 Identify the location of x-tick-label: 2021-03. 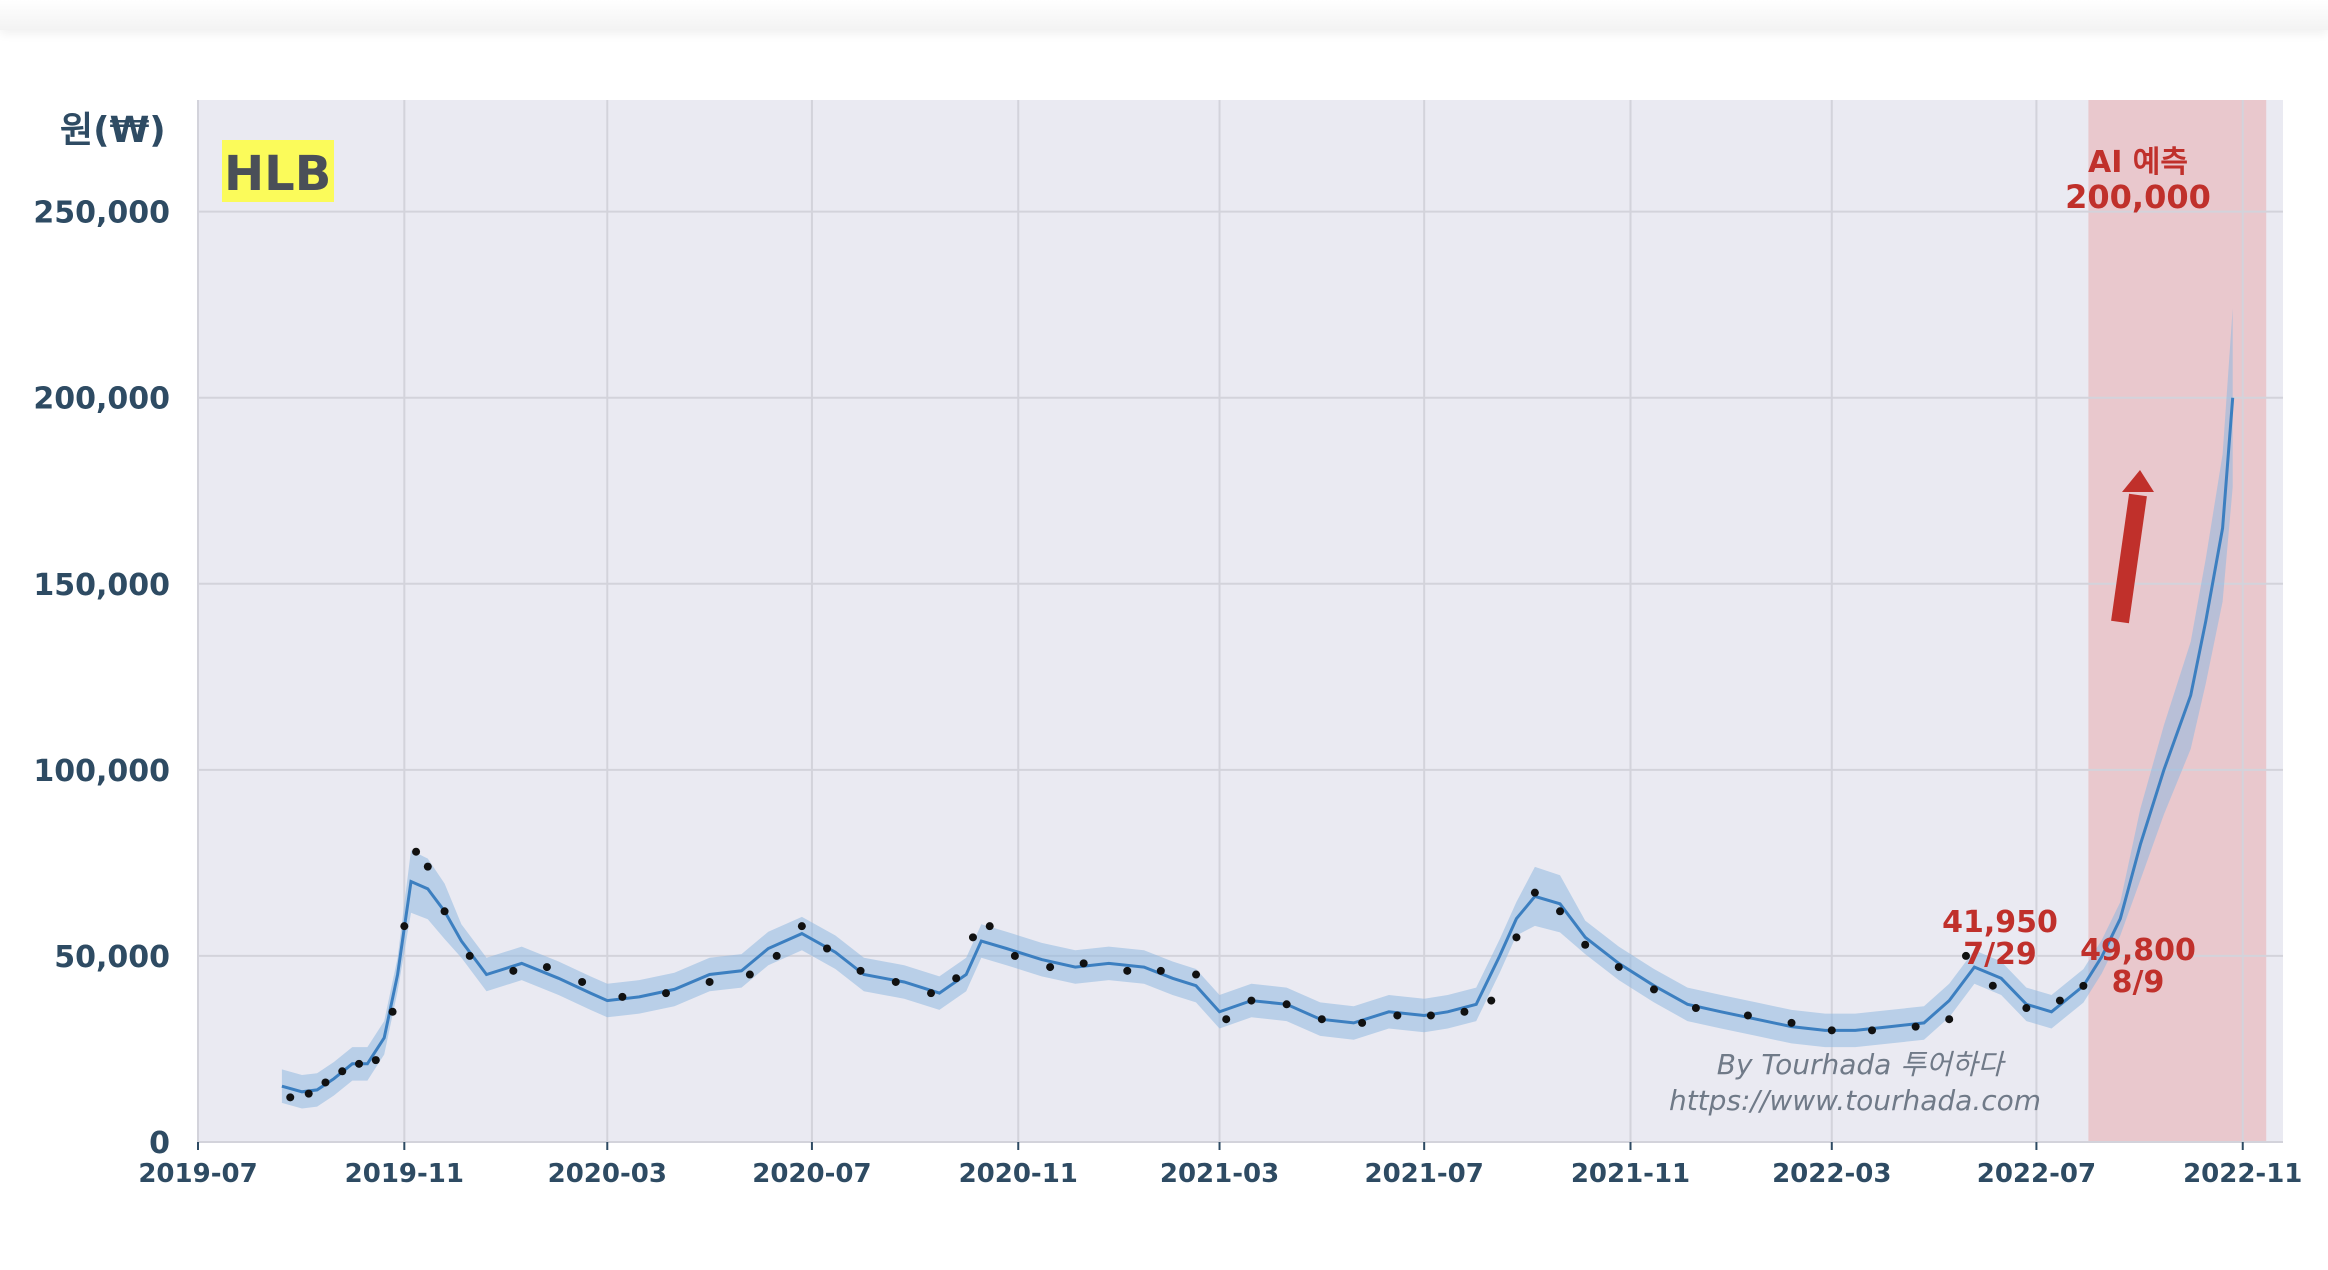
(1219, 1174).